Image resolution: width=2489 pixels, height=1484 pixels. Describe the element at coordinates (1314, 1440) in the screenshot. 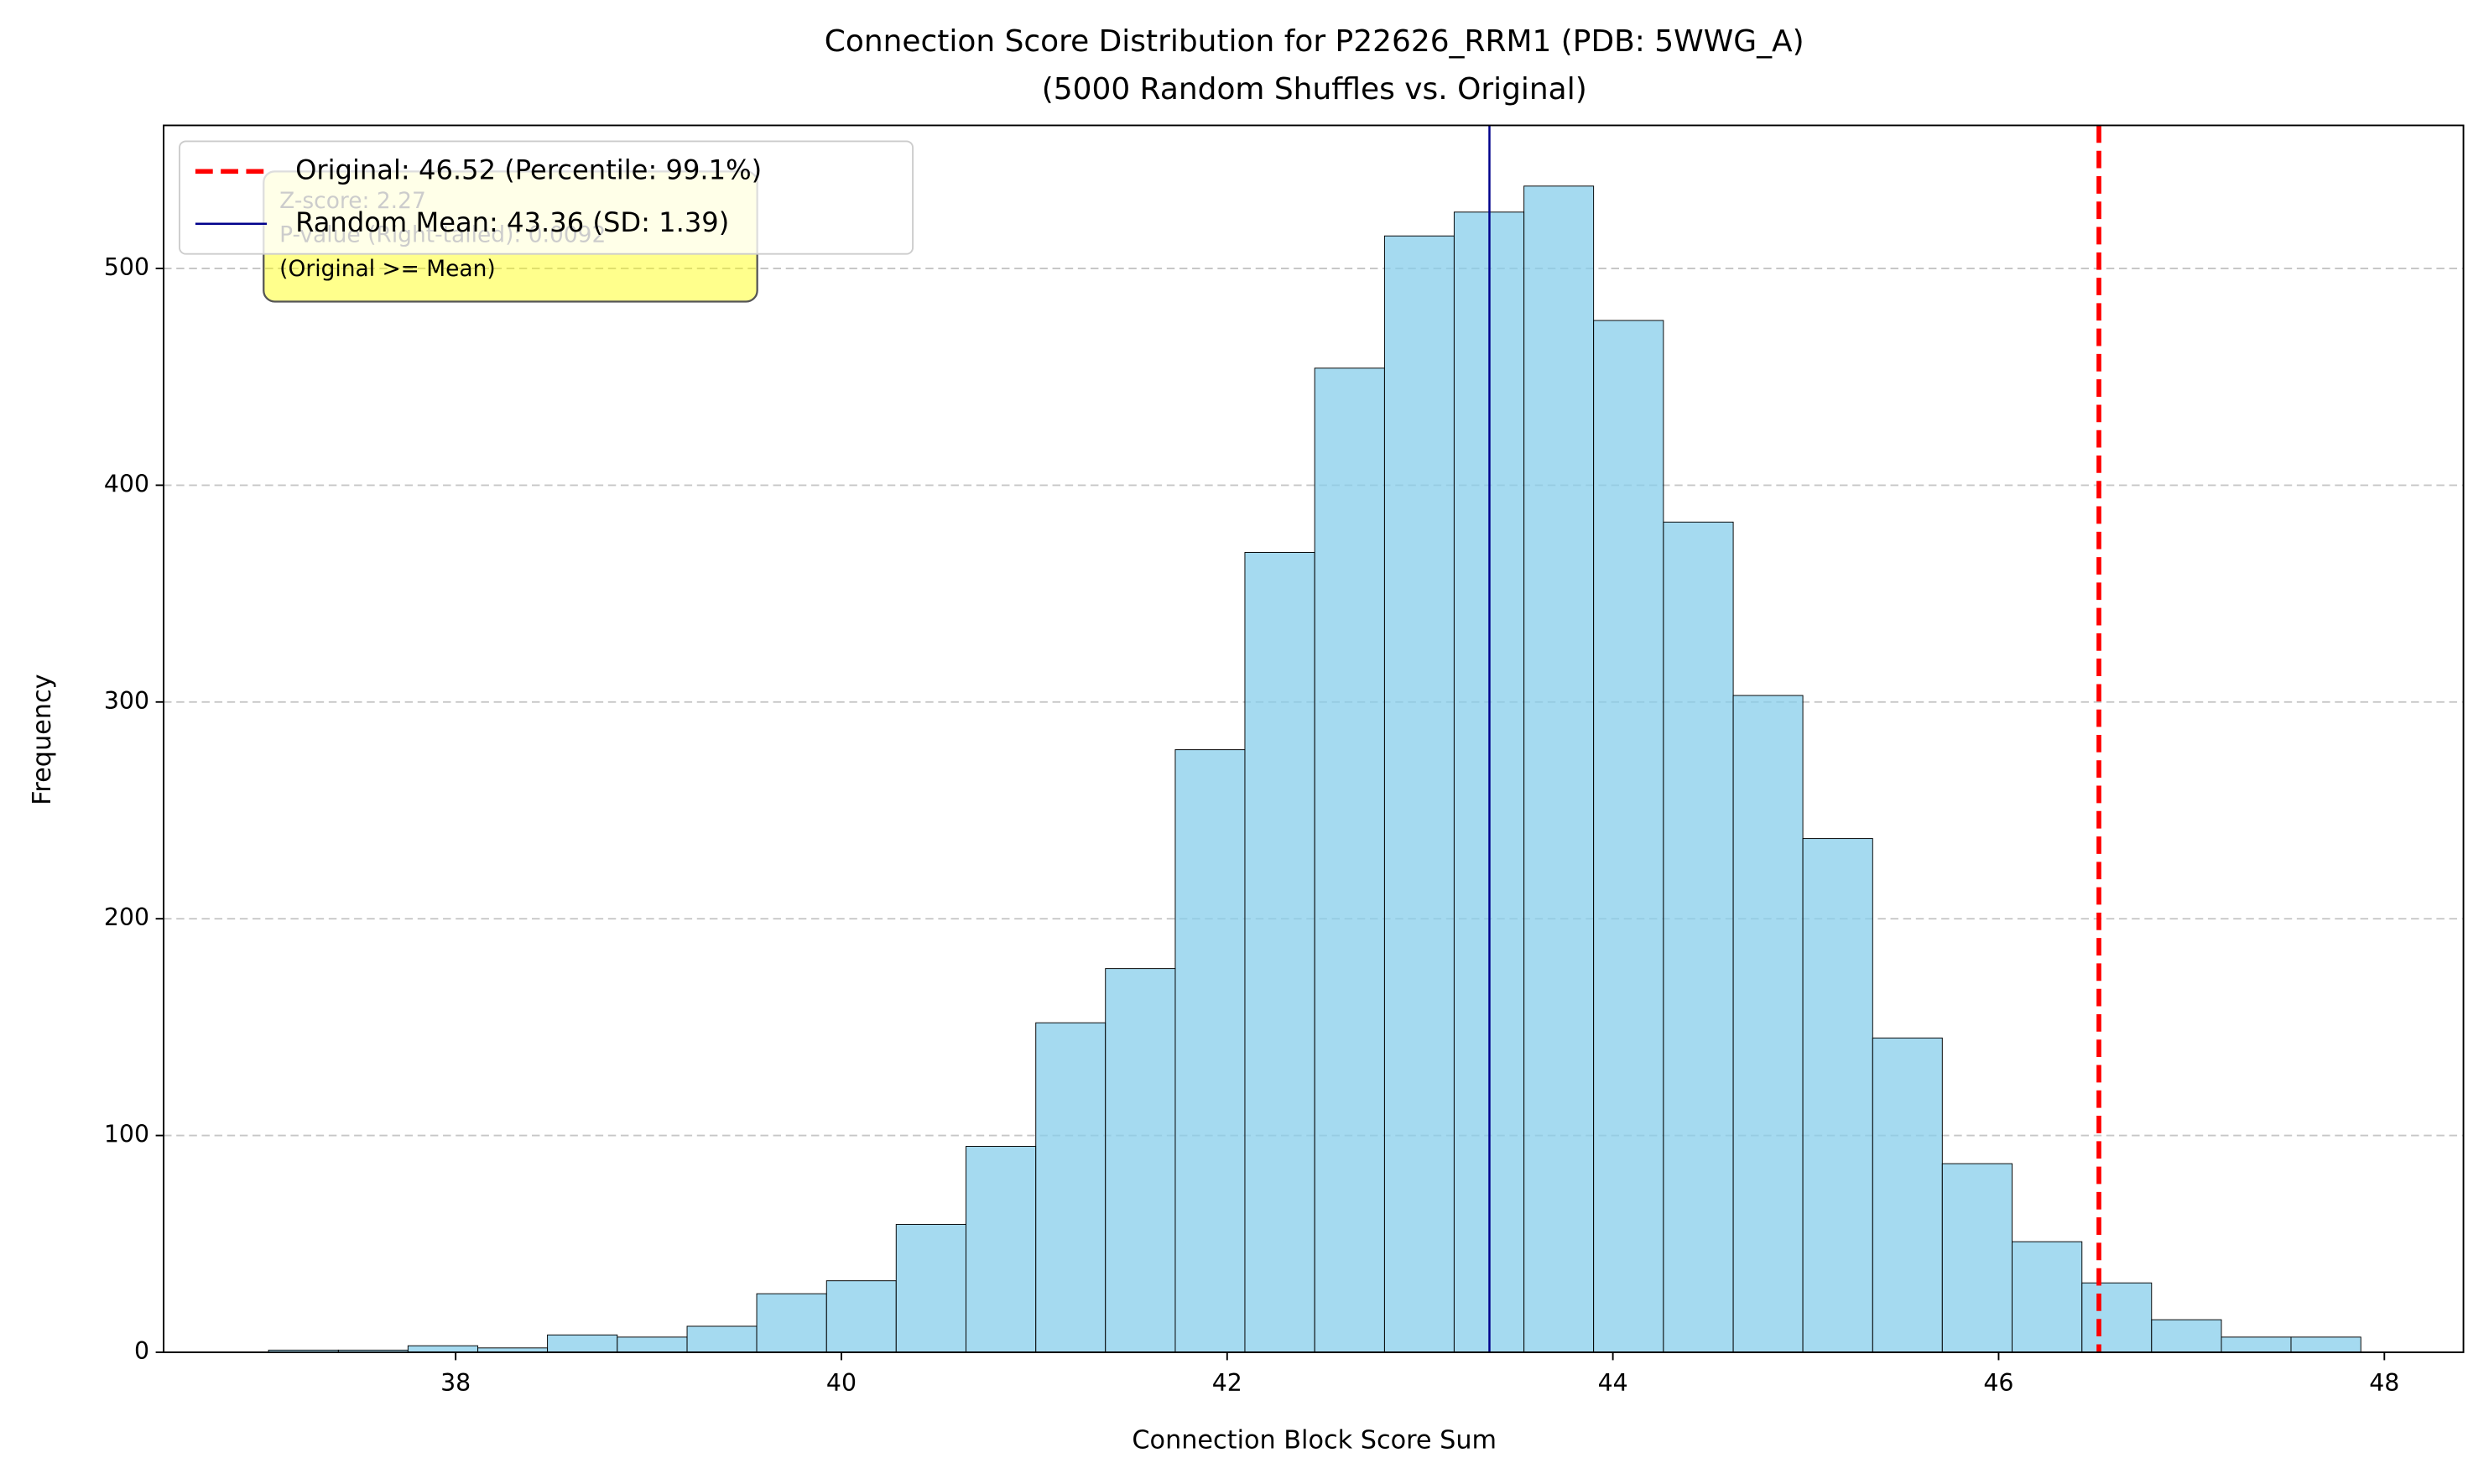

I see `x-axis-label: Connection Block Score Sum` at that location.